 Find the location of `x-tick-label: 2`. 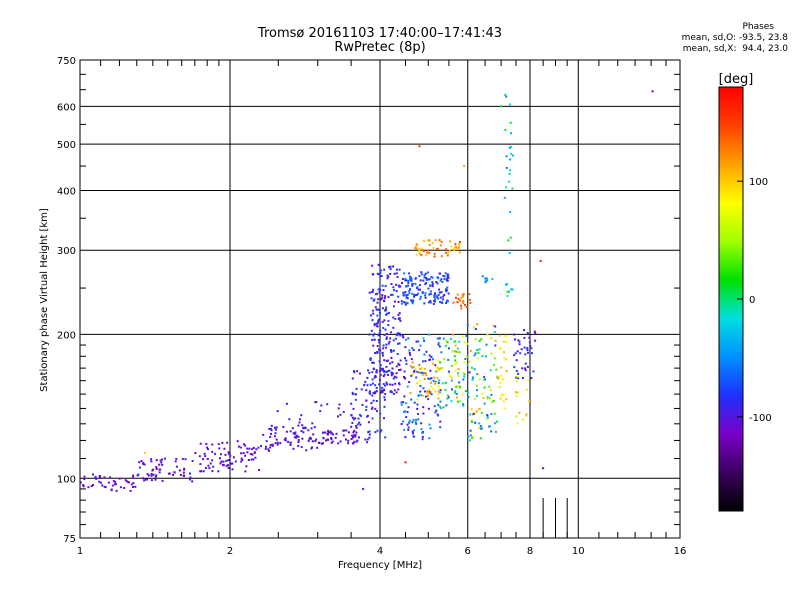

x-tick-label: 2 is located at coordinates (230, 551).